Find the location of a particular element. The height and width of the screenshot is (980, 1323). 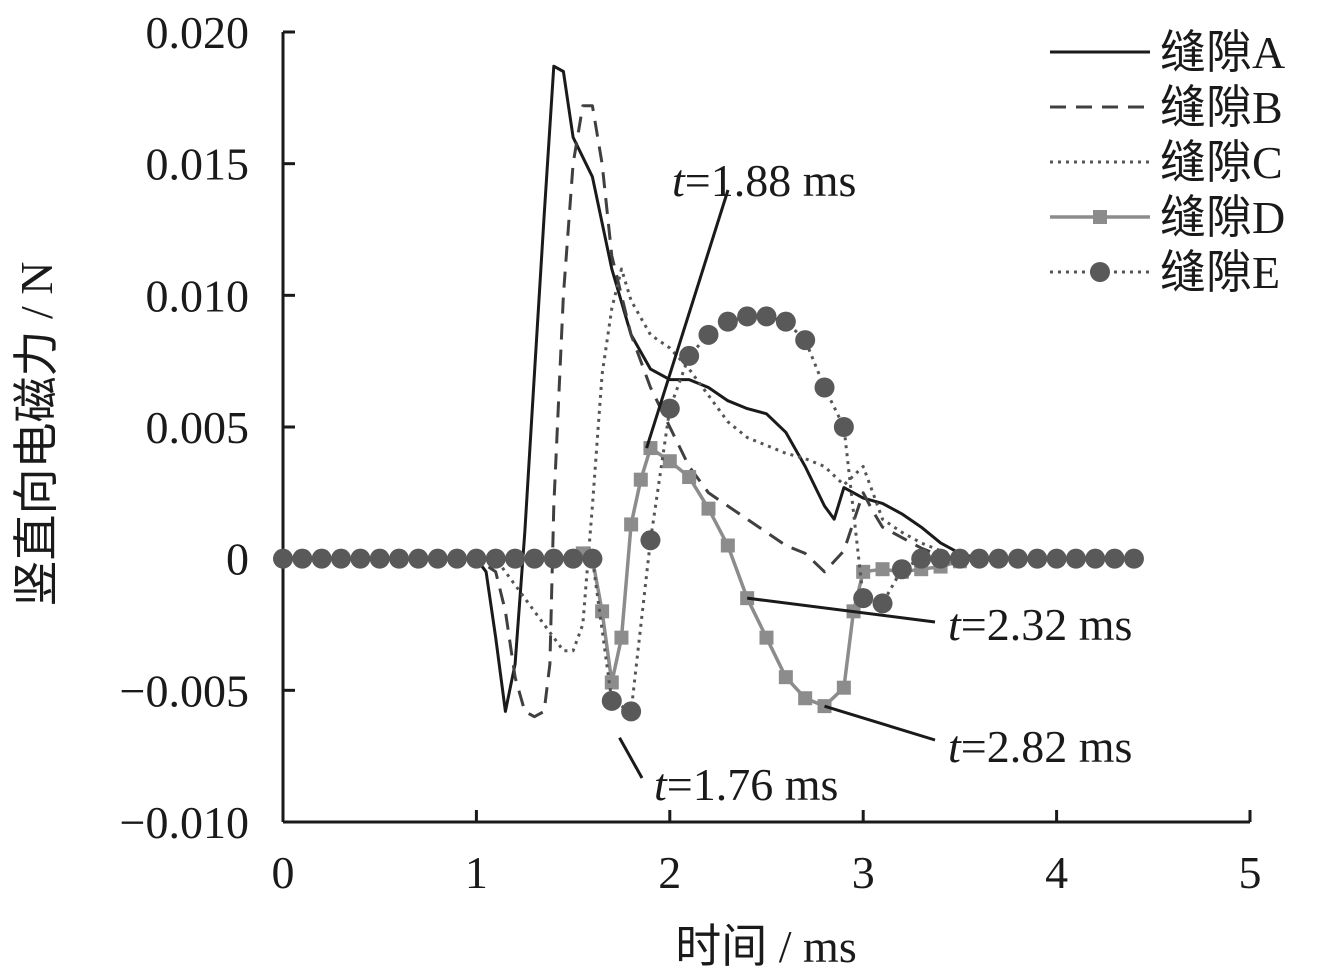

x-tick-label: 3 is located at coordinates (863, 872).